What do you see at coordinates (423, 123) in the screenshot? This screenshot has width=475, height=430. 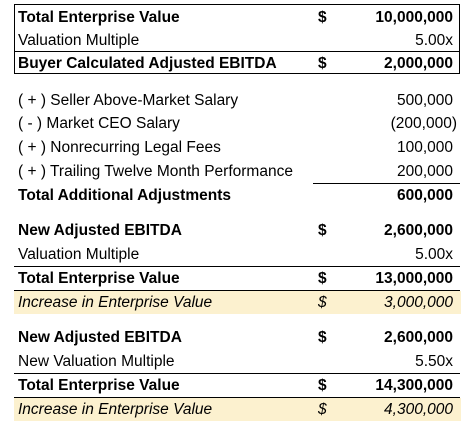 I see `row-value: (200,000)` at bounding box center [423, 123].